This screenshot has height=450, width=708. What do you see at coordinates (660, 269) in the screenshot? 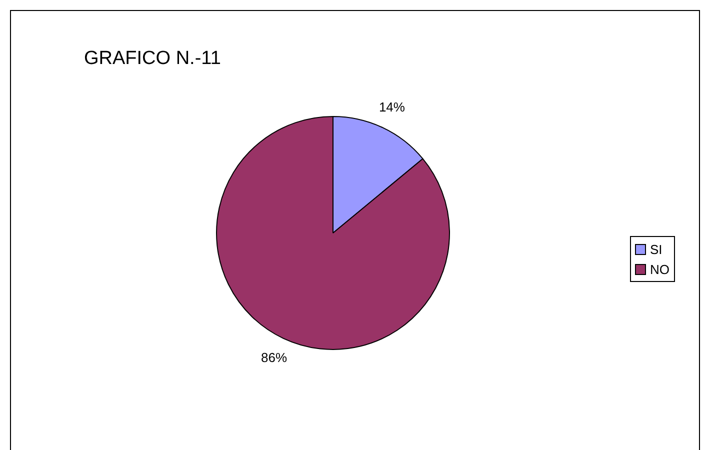
I see `legend-label: NO` at bounding box center [660, 269].